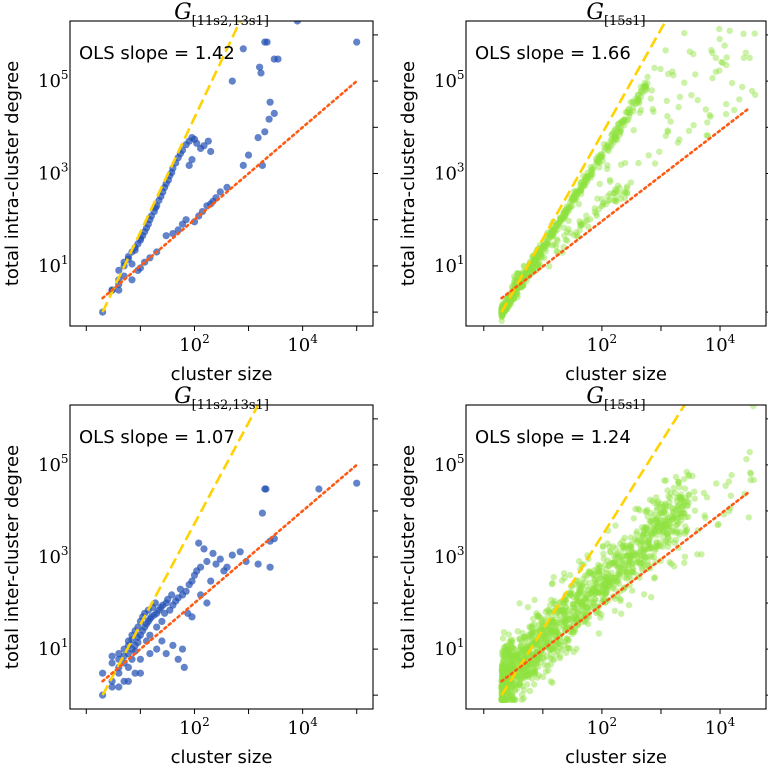 The height and width of the screenshot is (765, 768). What do you see at coordinates (602, 344) in the screenshot?
I see `x-tick-label: 102` at bounding box center [602, 344].